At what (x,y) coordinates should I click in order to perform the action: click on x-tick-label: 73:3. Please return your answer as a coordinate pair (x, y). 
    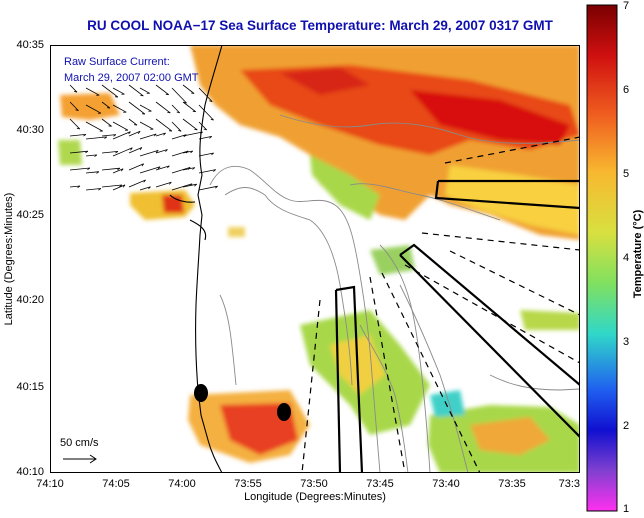
    Looking at the image, I should click on (569, 484).